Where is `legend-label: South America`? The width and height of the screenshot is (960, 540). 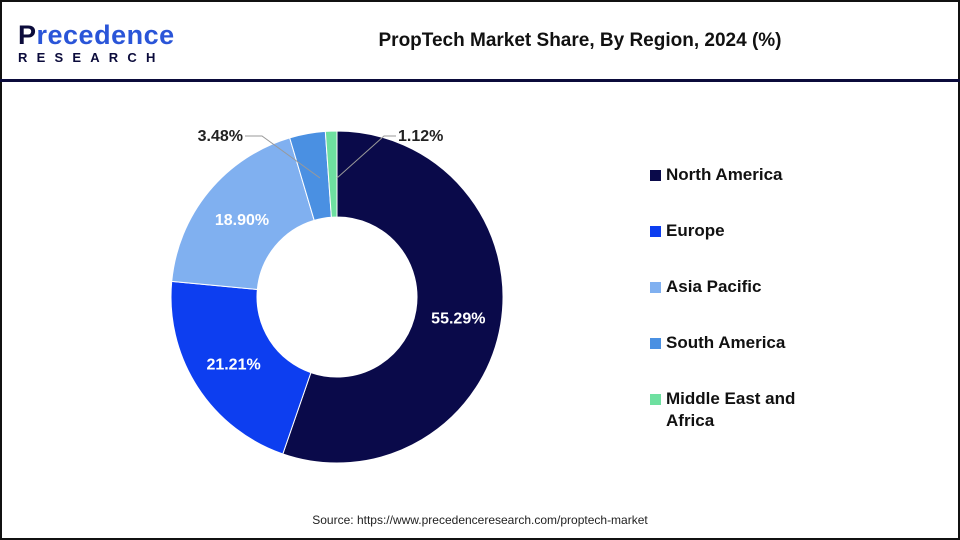
legend-label: South America is located at coordinates (726, 342).